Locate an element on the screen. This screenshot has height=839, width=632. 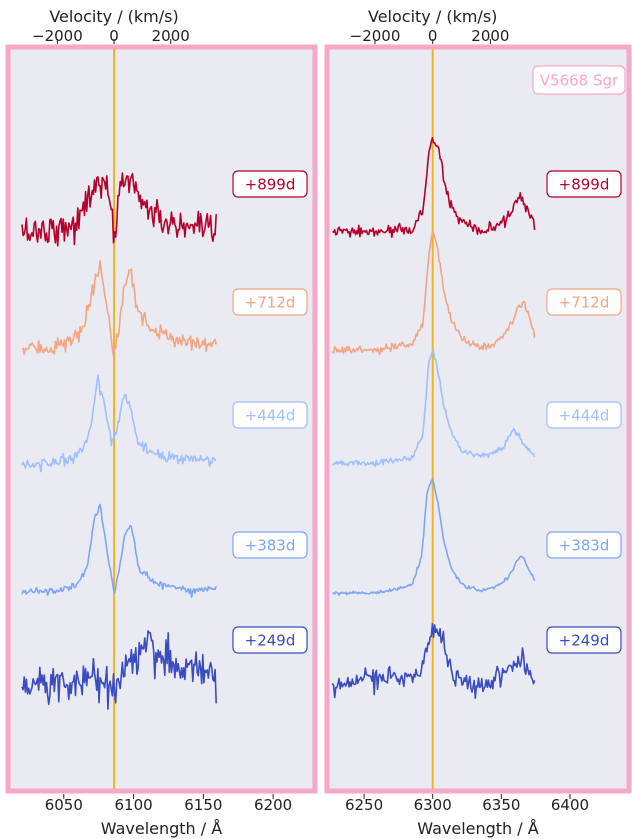
x-tick-label: 6150 is located at coordinates (203, 805).